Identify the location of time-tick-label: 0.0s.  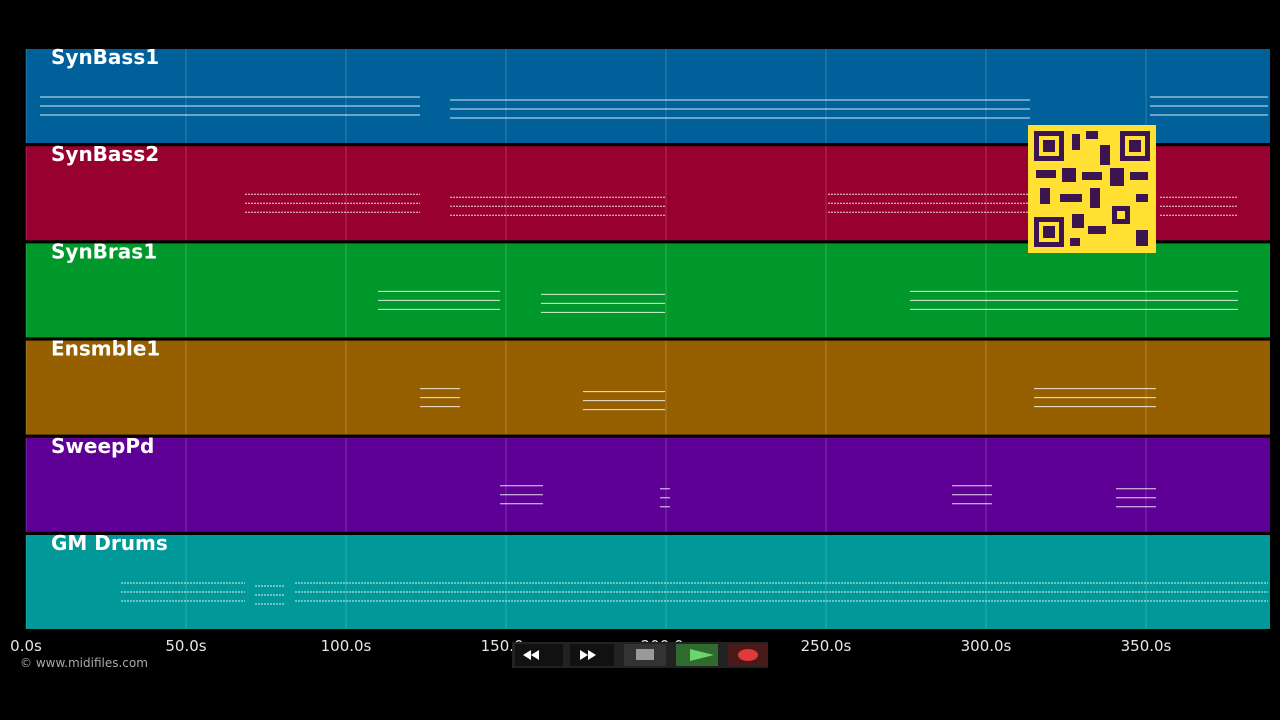
(26, 646).